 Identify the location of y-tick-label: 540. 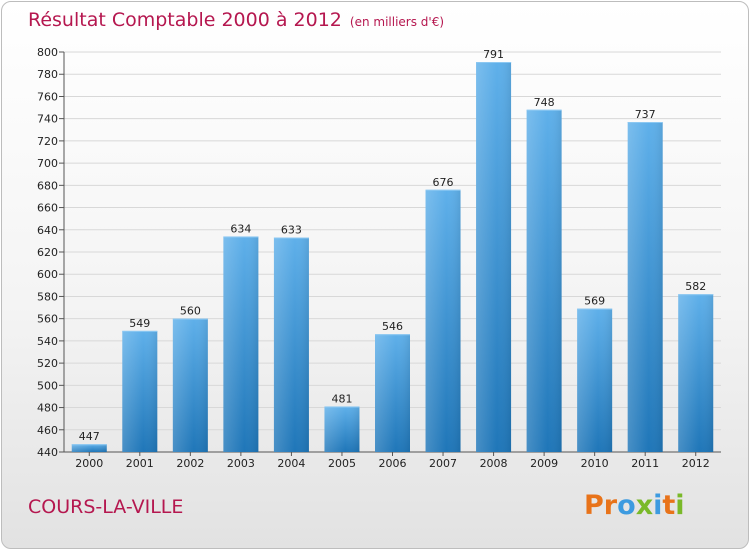
(47, 341).